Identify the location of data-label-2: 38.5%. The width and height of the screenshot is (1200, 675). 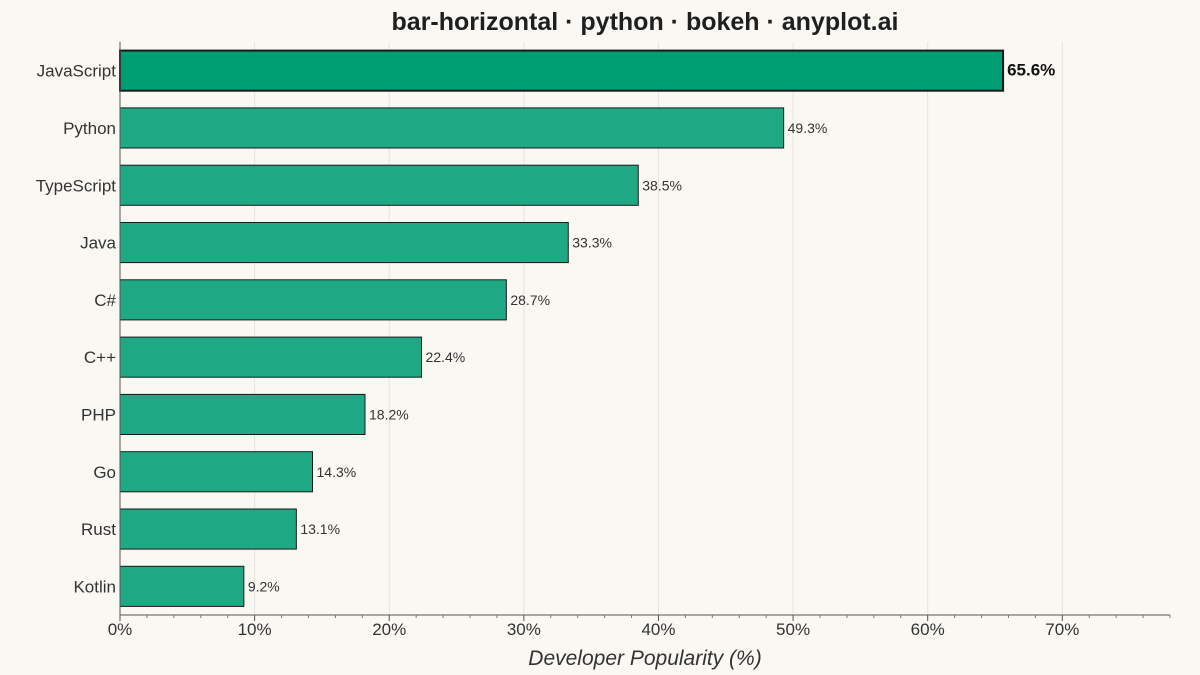
(662, 185).